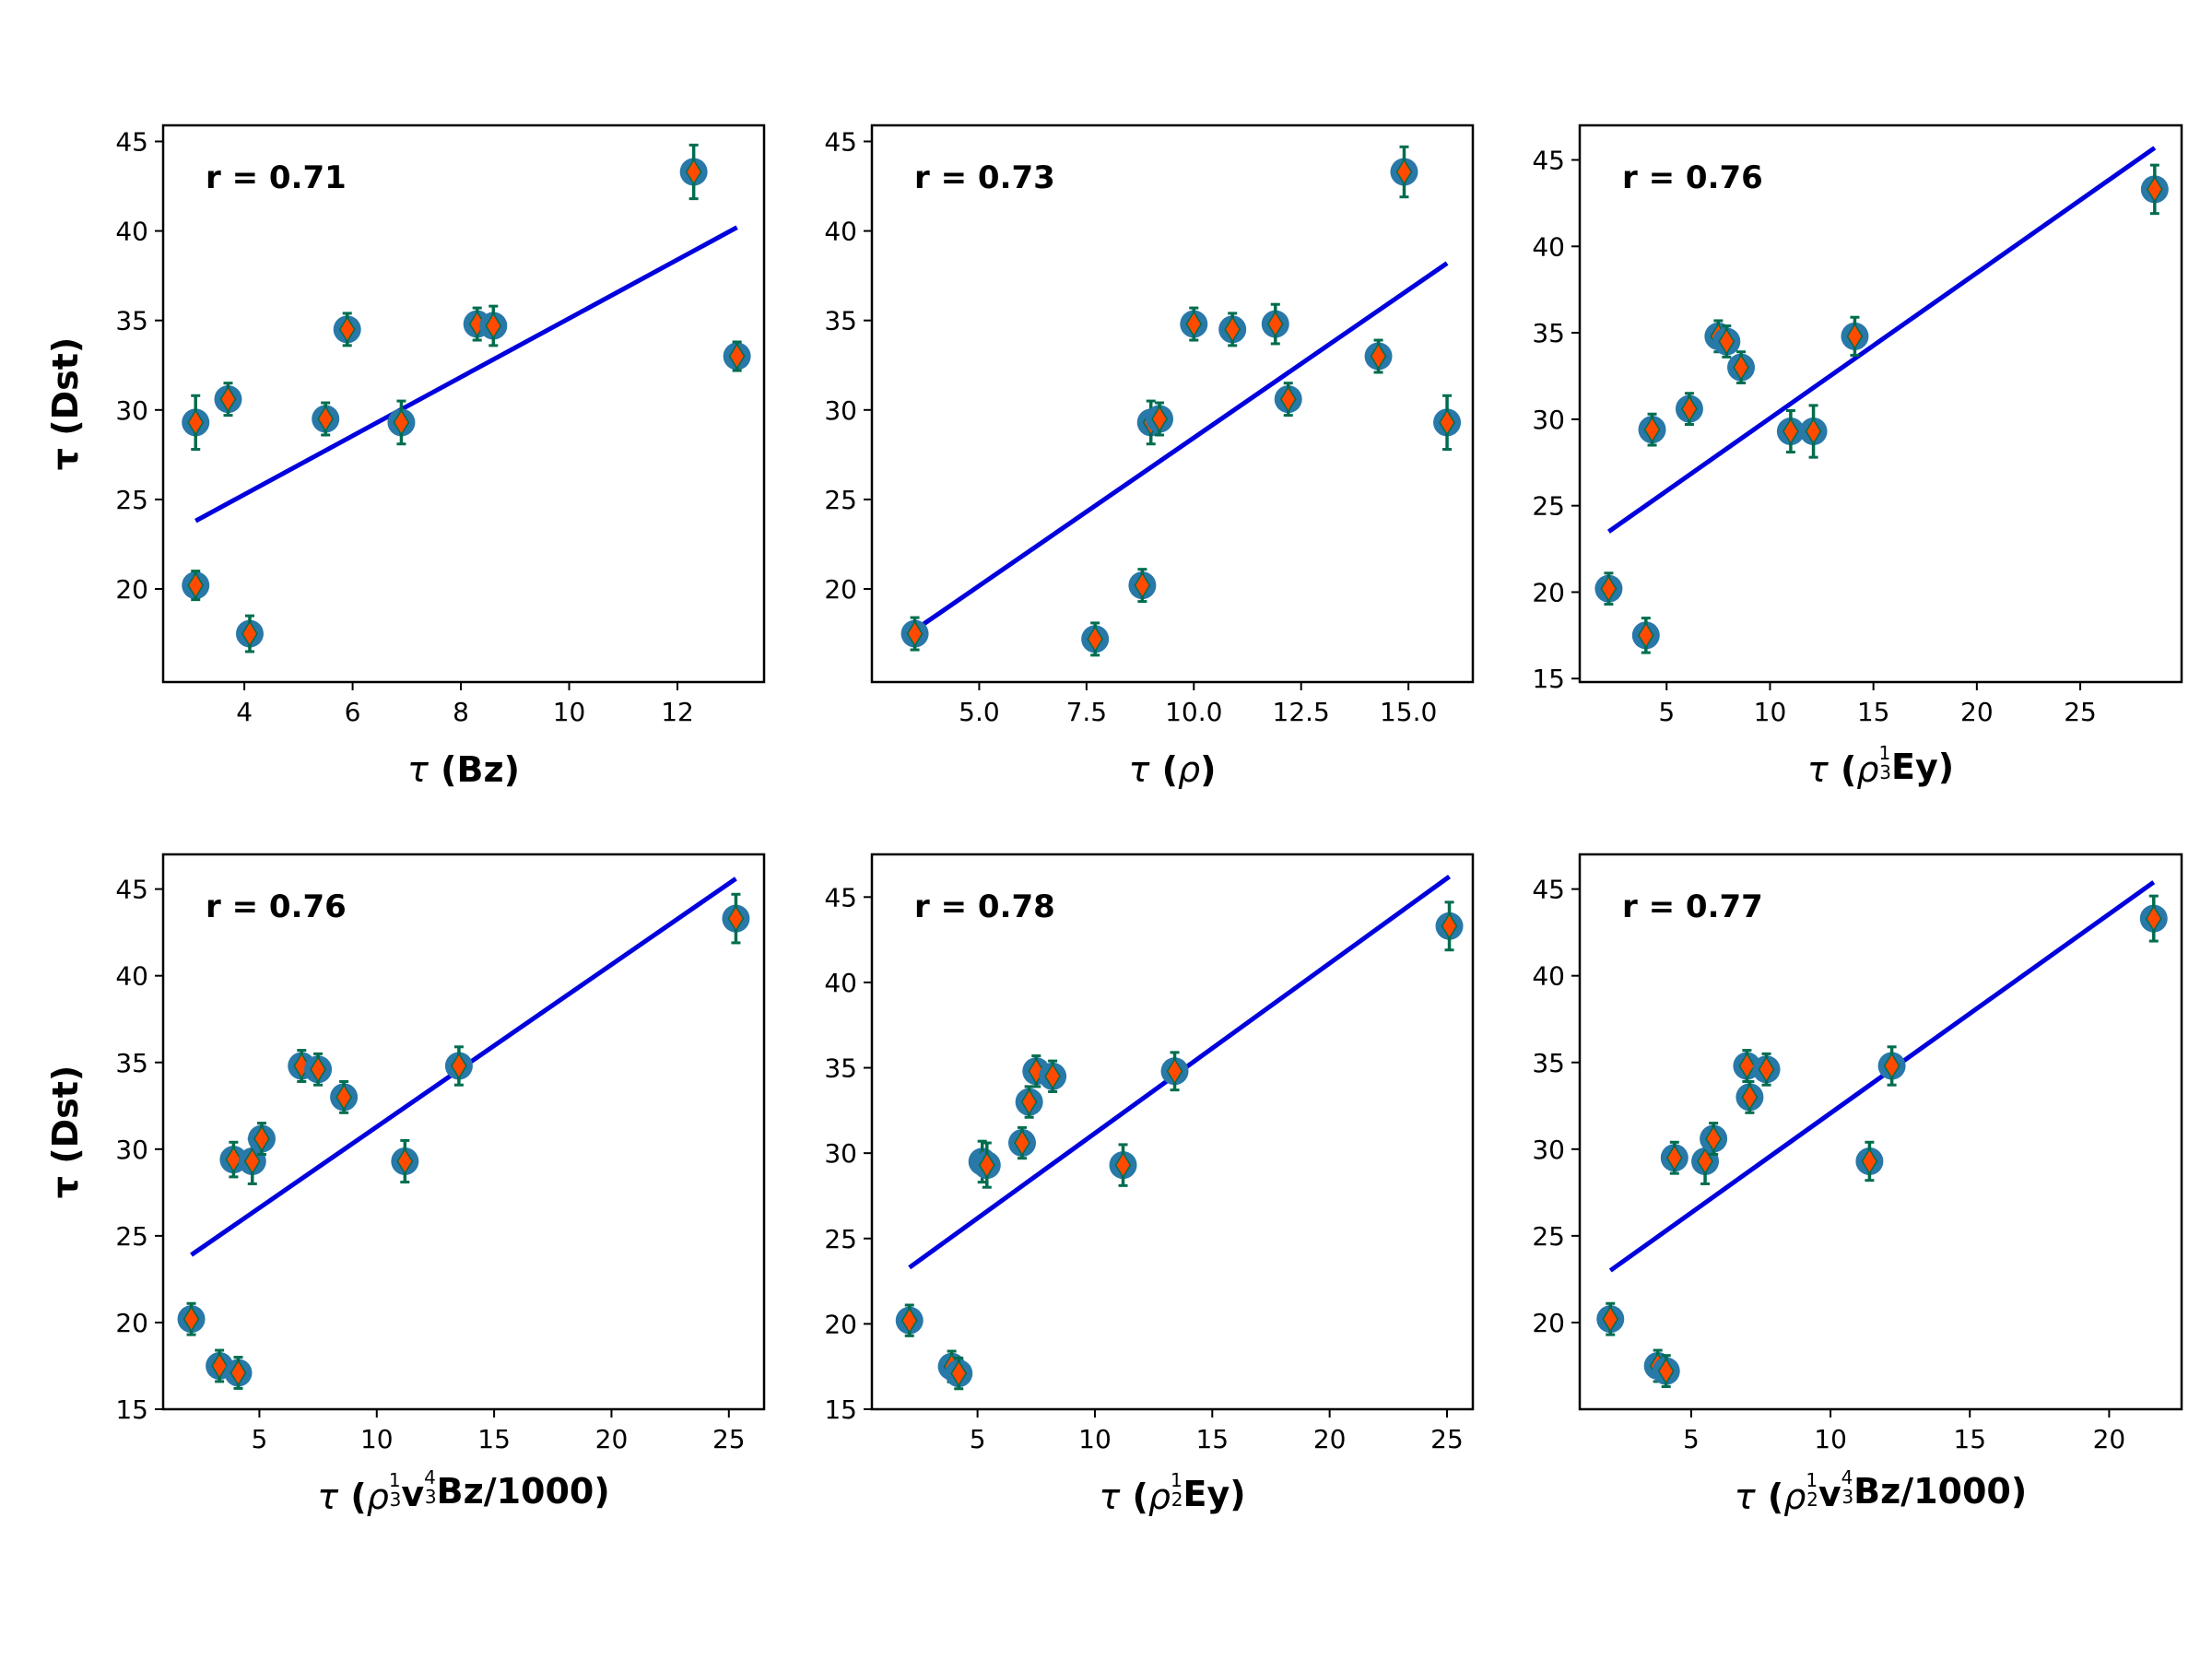 This screenshot has width=2212, height=1659. I want to click on x-tick-label: 25, so click(2080, 712).